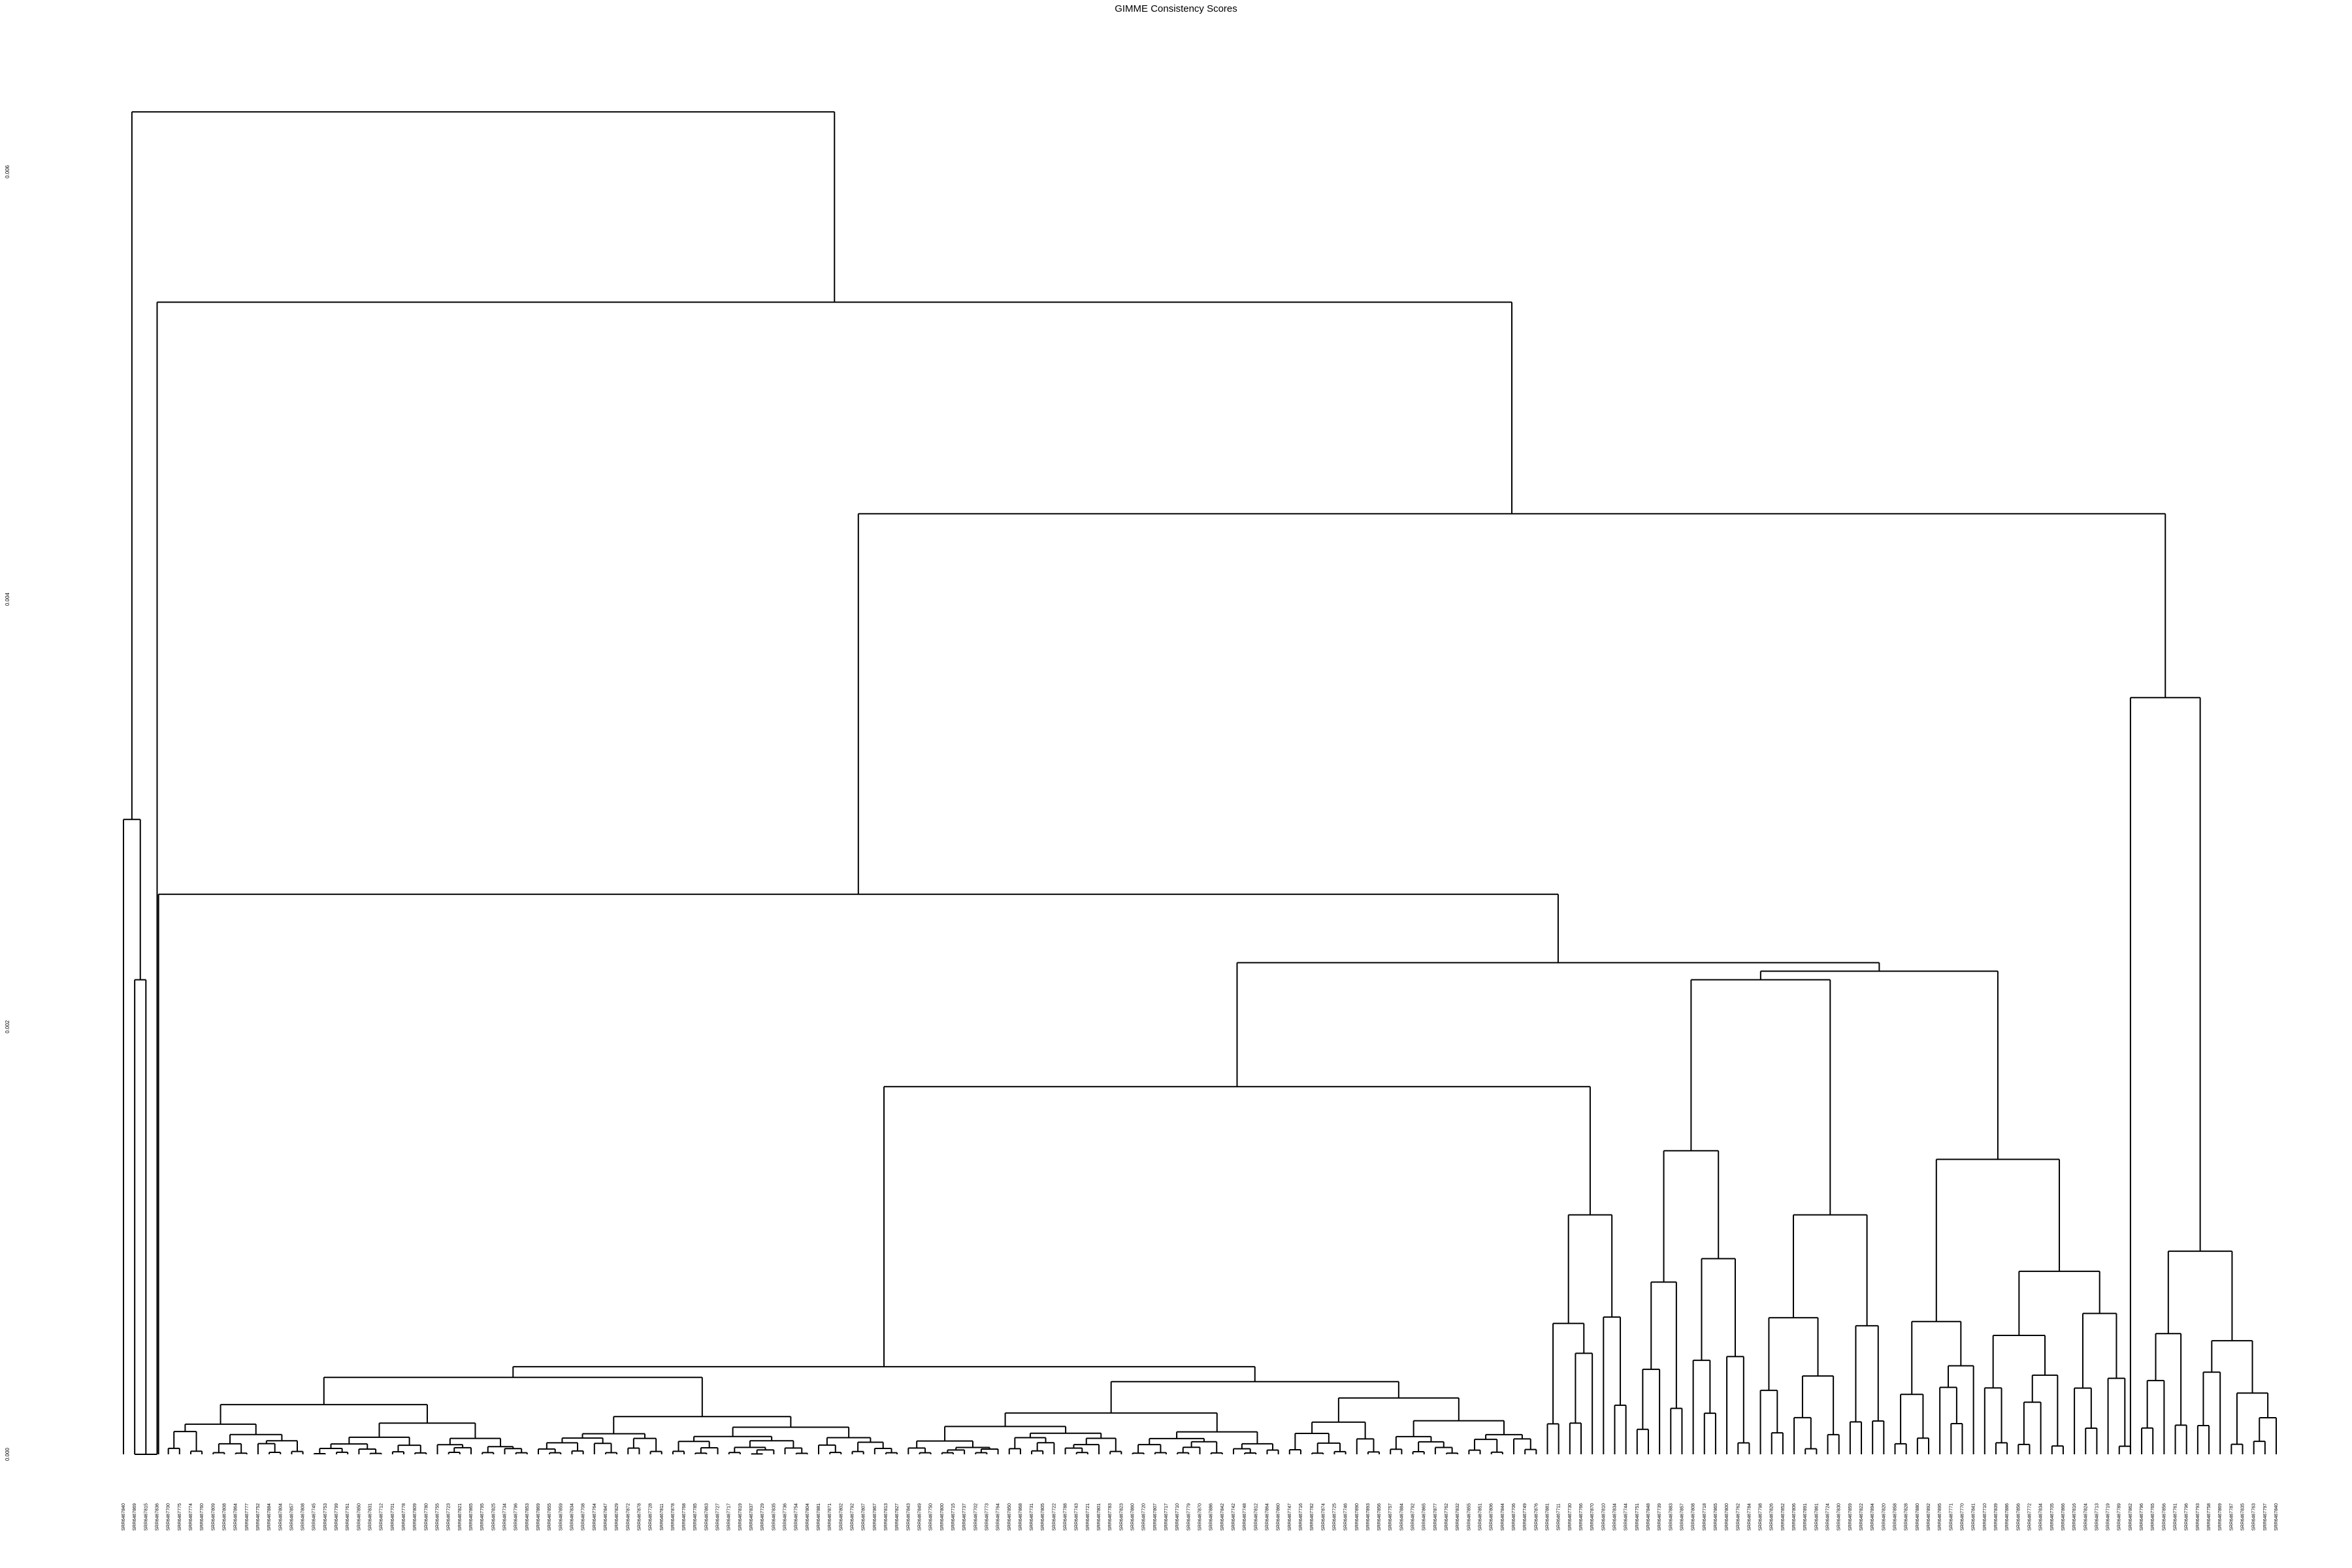 Image resolution: width=2352 pixels, height=1568 pixels. Describe the element at coordinates (269, 1517) in the screenshot. I see `leaf-label: SRR6467884` at that location.